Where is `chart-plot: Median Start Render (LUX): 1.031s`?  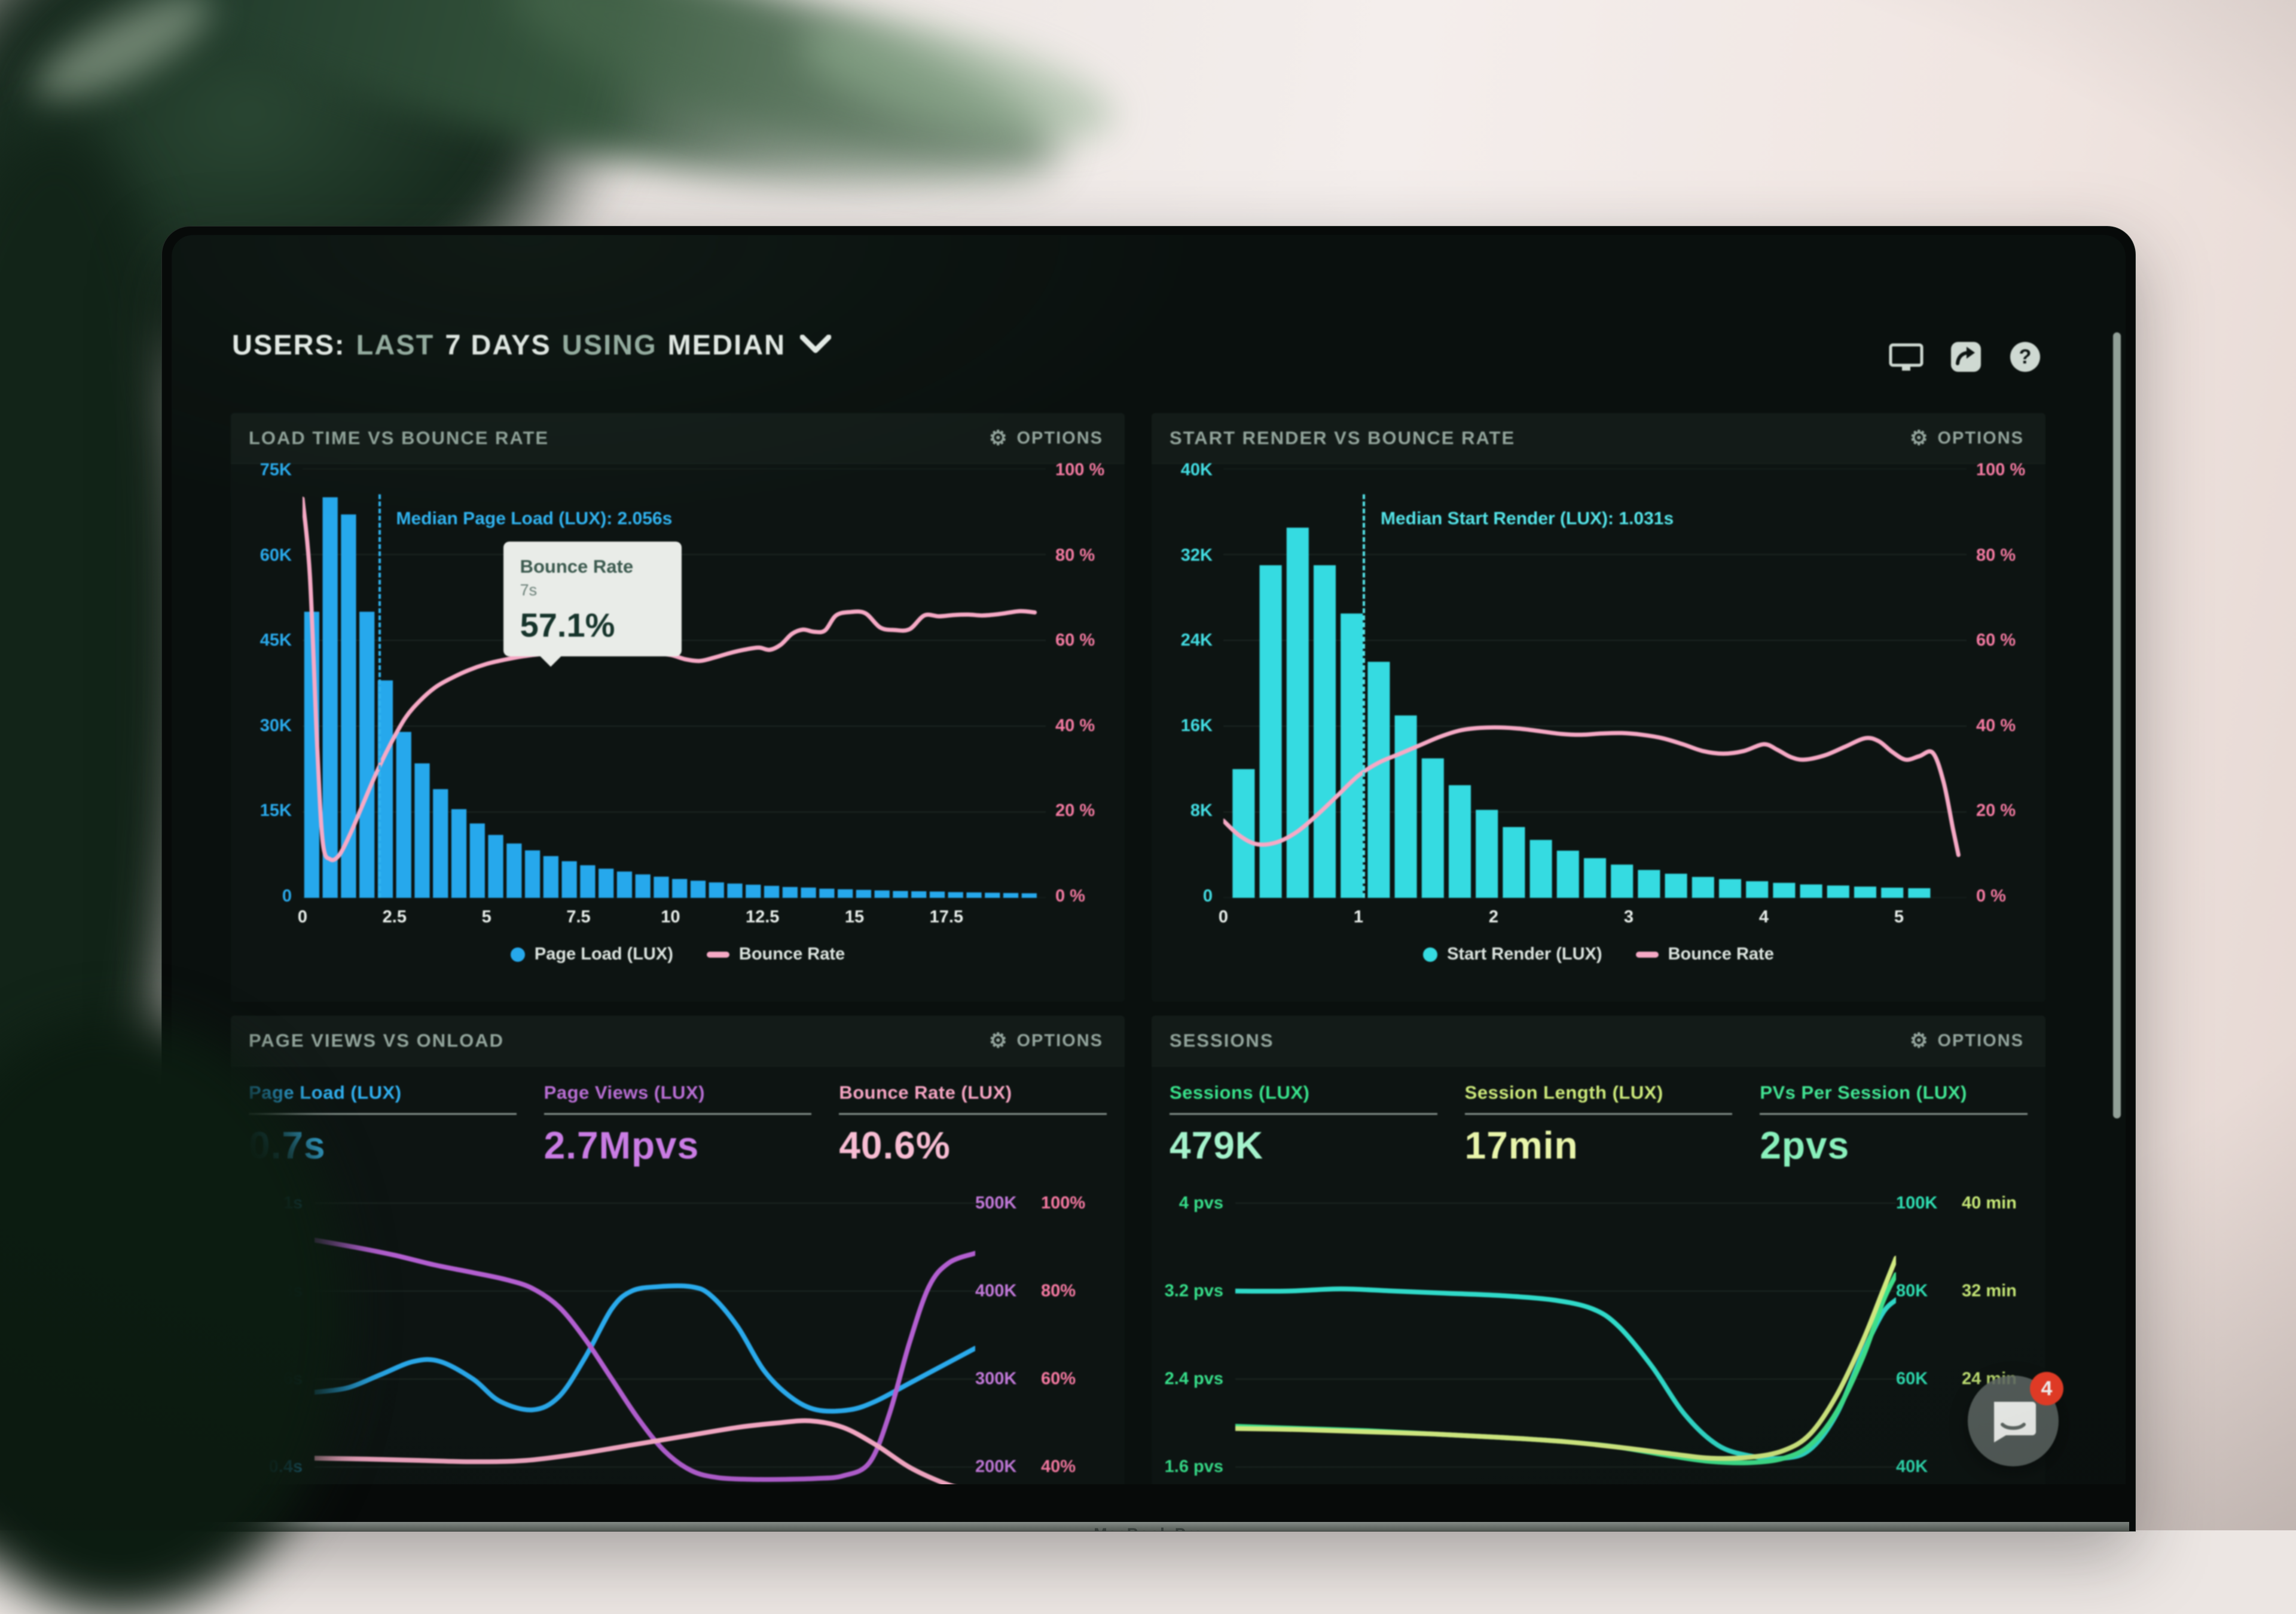 chart-plot: Median Start Render (LUX): 1.031s is located at coordinates (1595, 683).